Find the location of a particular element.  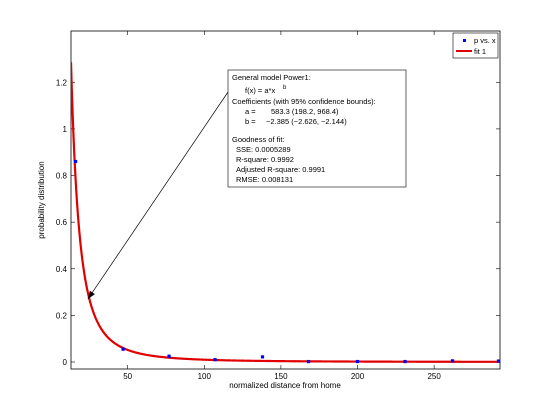

x-tick-label: 50 is located at coordinates (127, 376).